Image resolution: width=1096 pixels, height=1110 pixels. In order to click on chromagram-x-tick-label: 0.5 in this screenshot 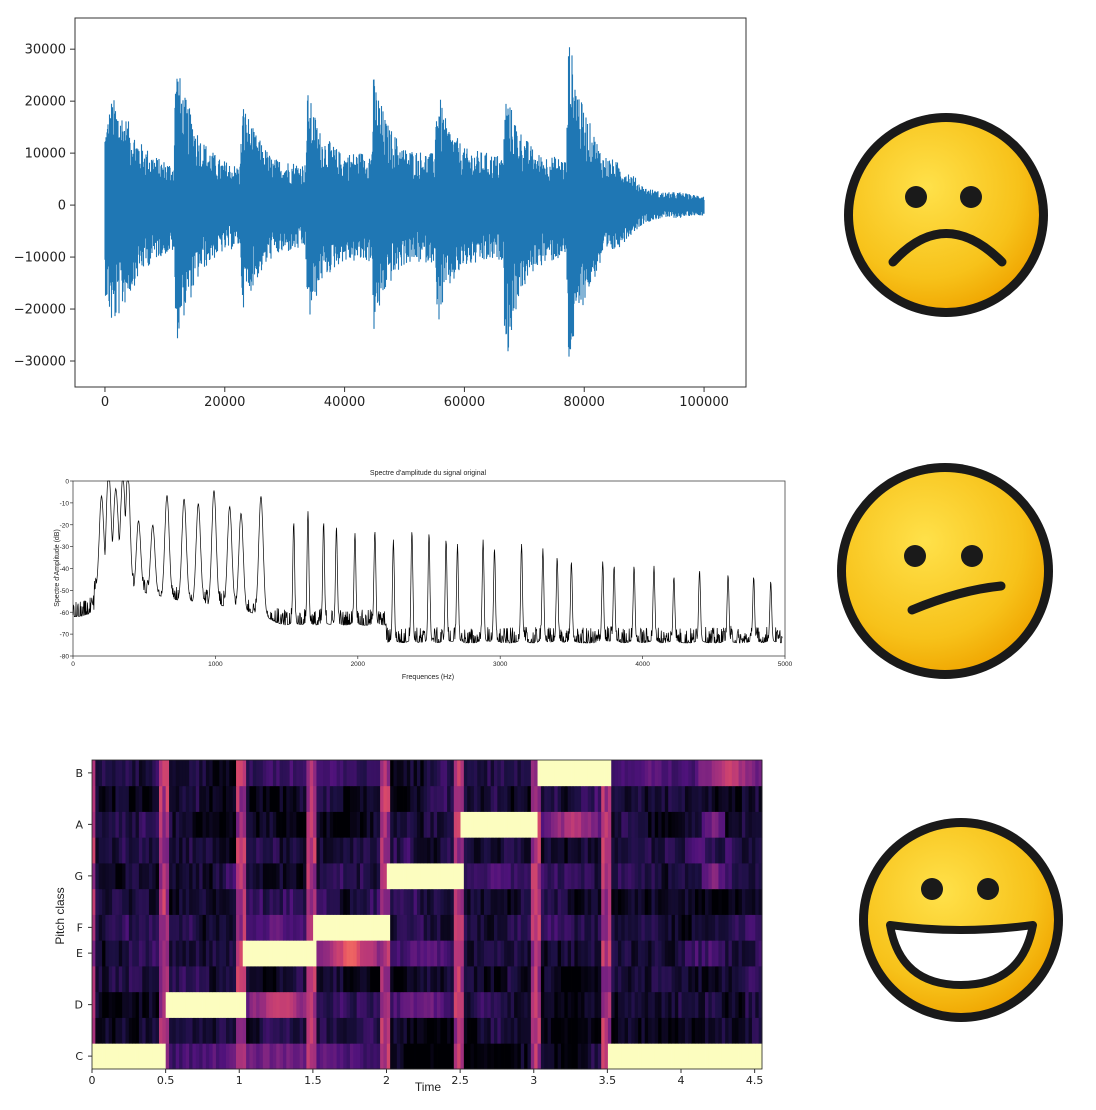, I will do `click(166, 1080)`.